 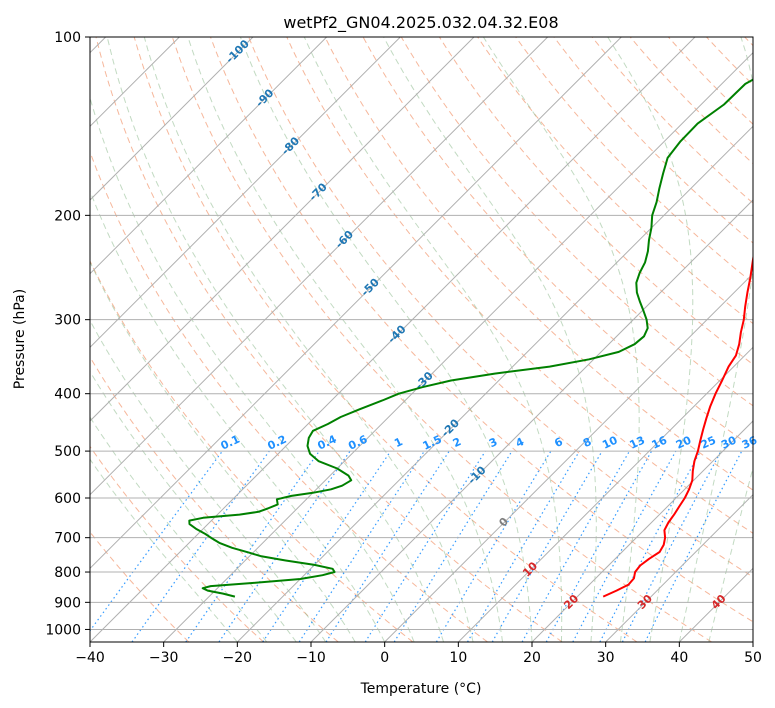 I want to click on x-tick-label: 50, so click(x=753, y=658).